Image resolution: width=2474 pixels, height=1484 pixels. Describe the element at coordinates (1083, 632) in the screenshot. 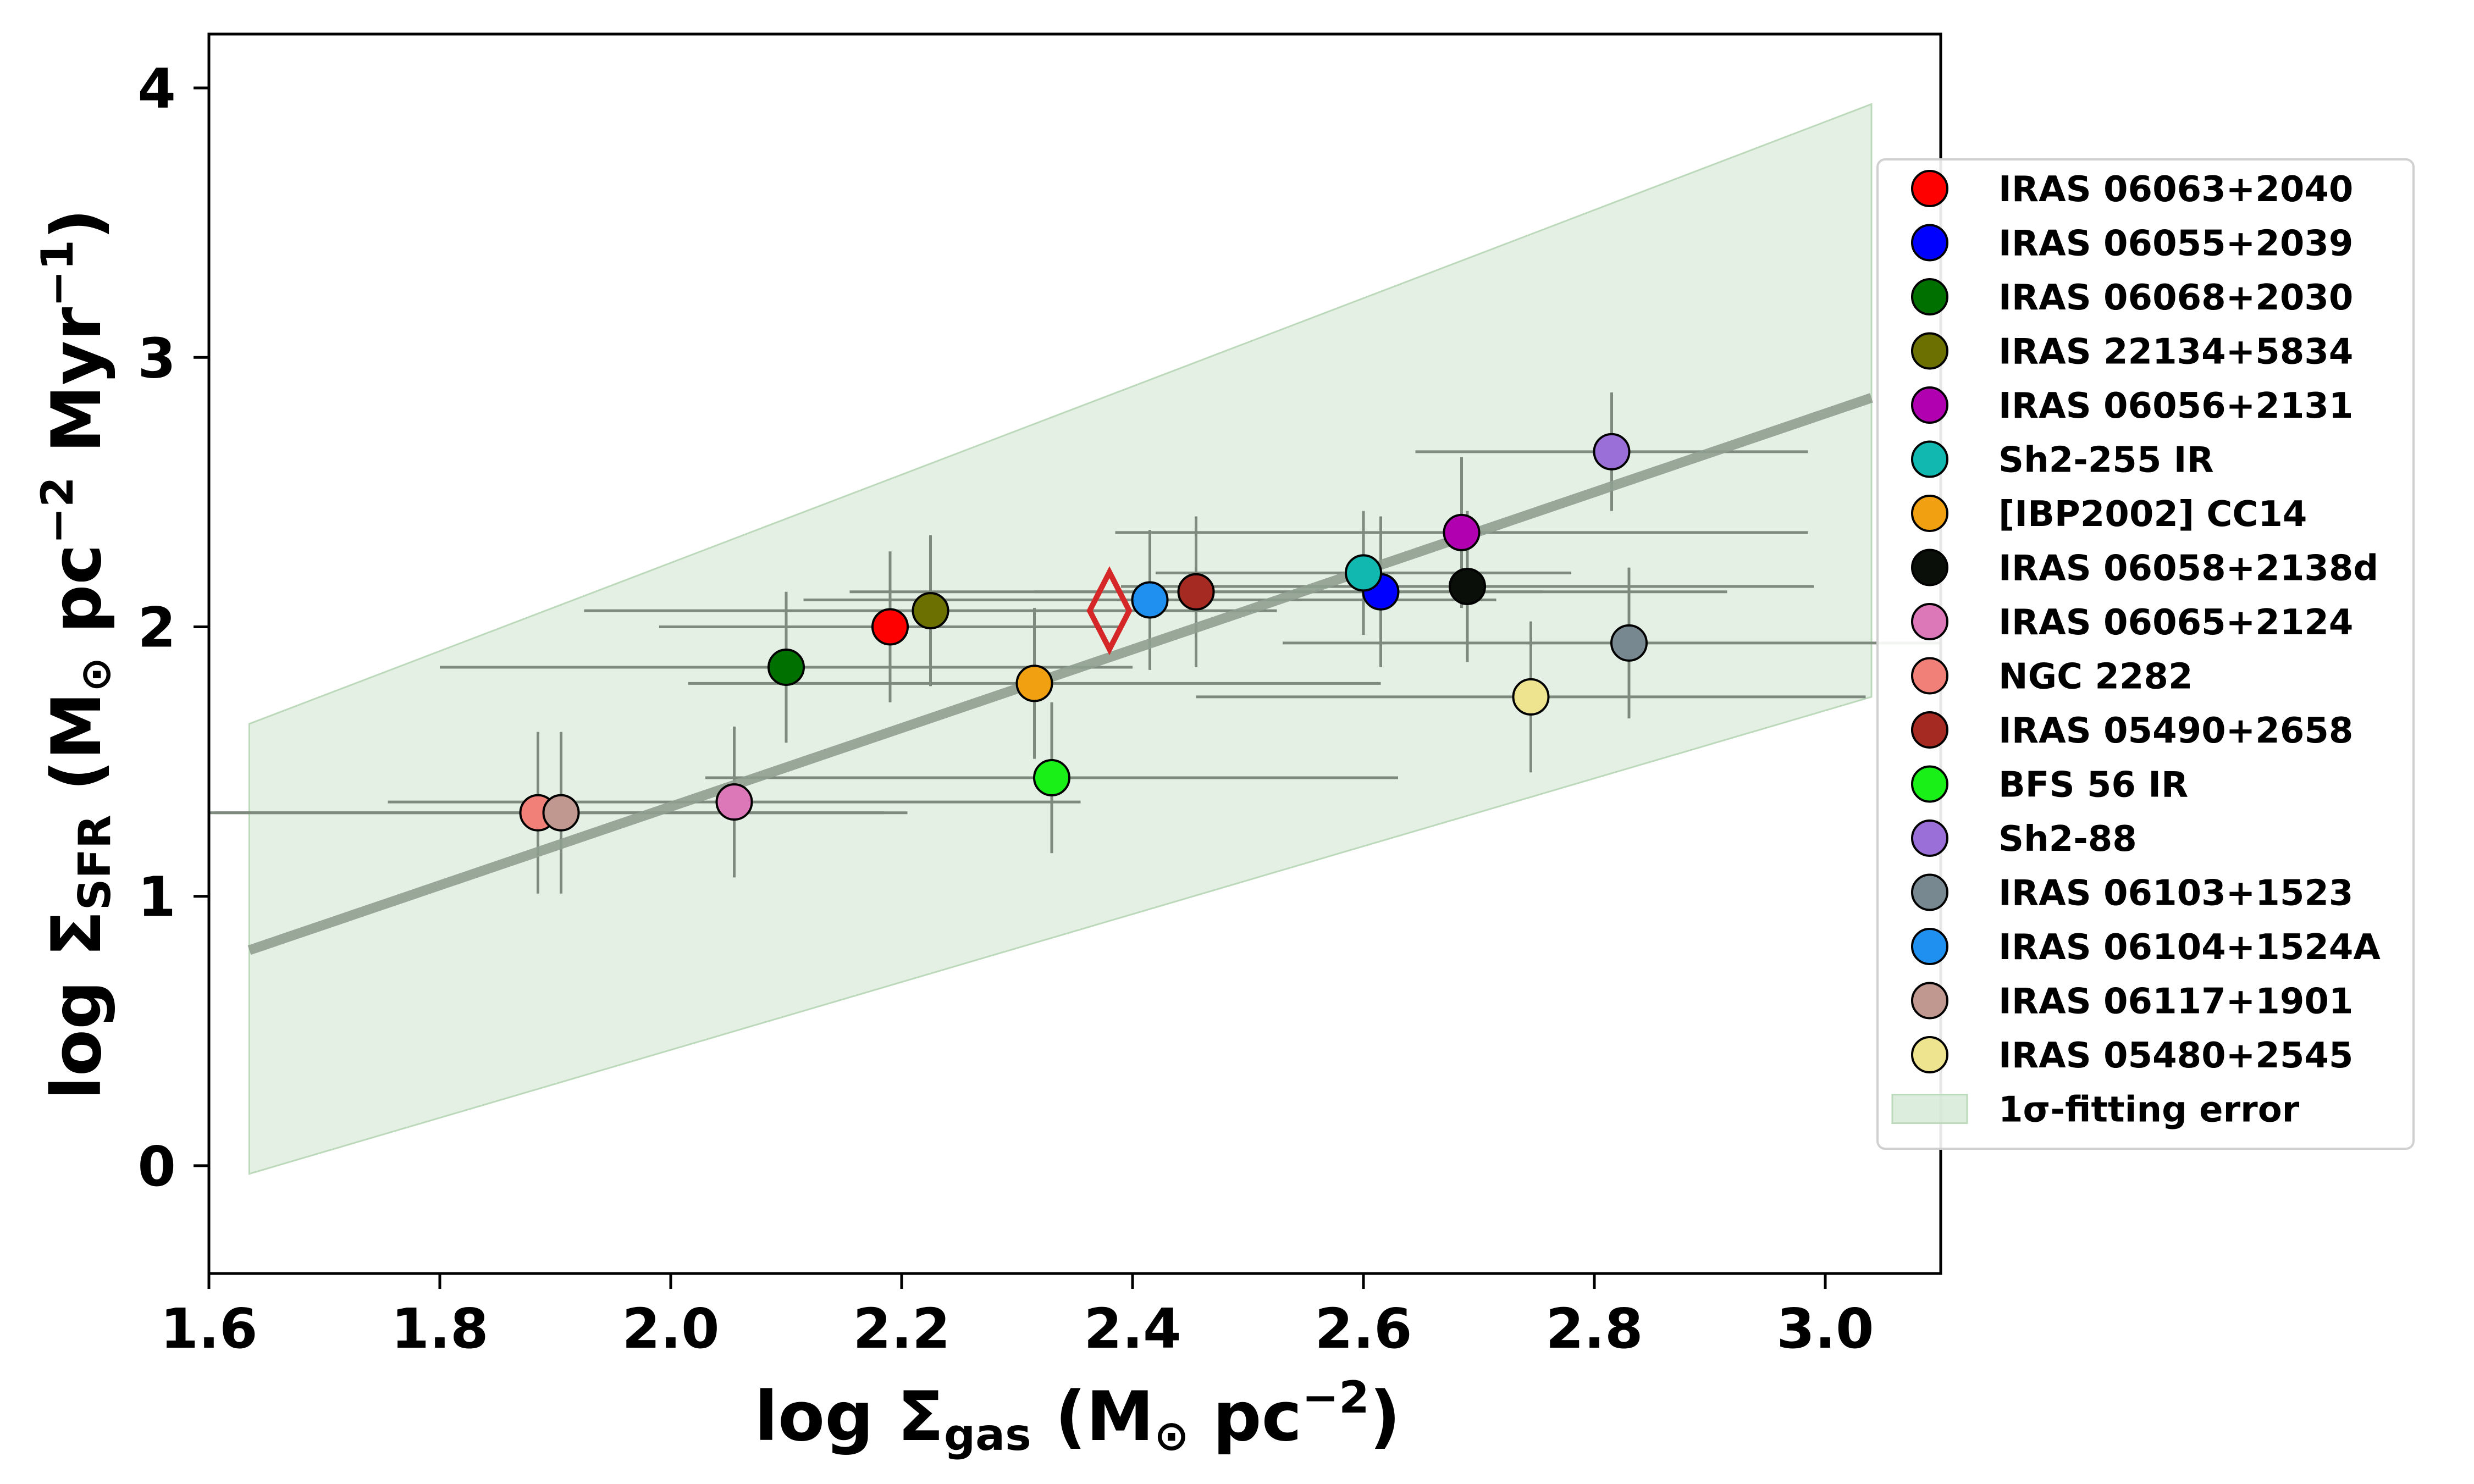

I see `points-layer` at that location.